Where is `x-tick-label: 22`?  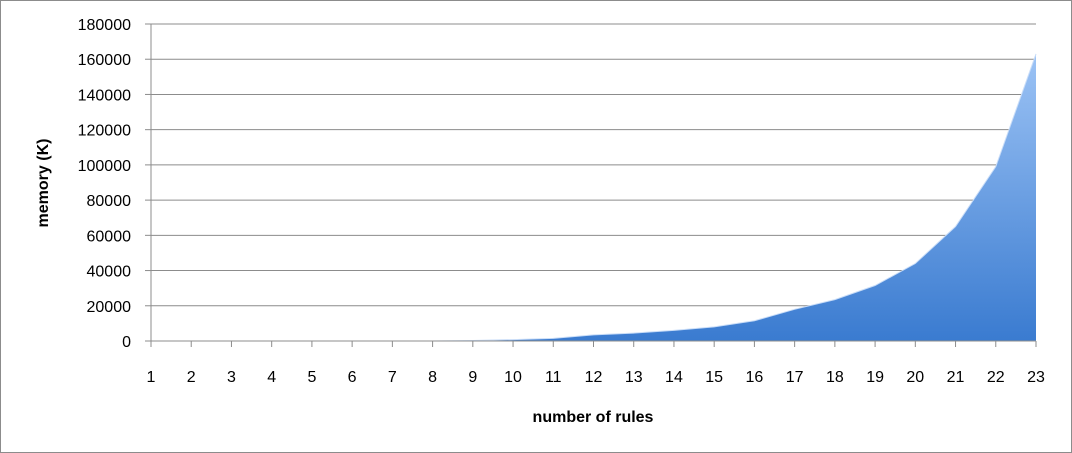
x-tick-label: 22 is located at coordinates (996, 377).